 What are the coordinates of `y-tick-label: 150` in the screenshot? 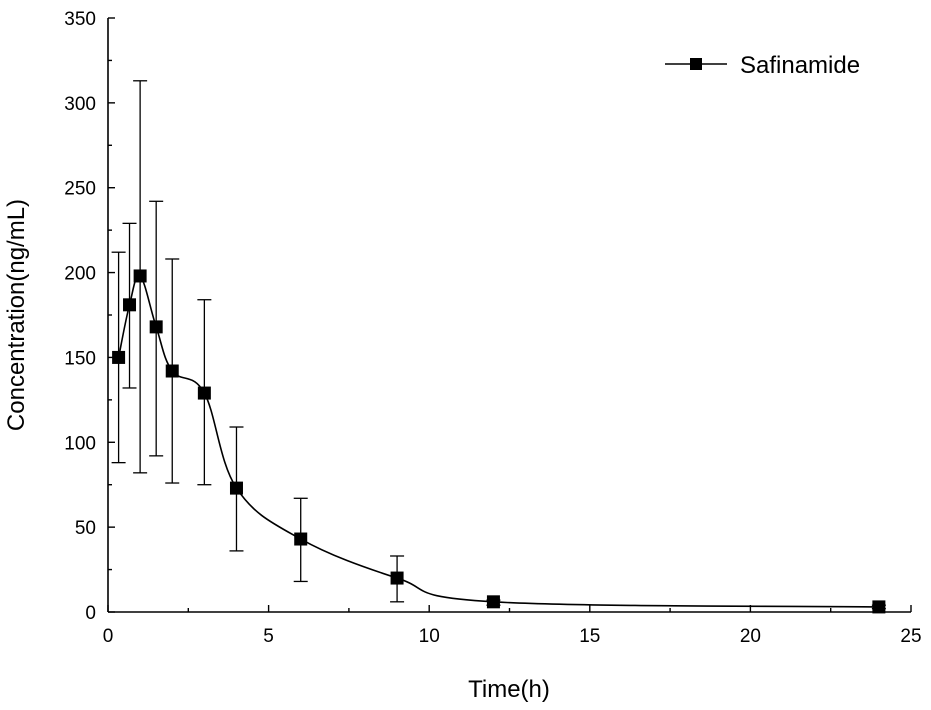 It's located at (80, 358).